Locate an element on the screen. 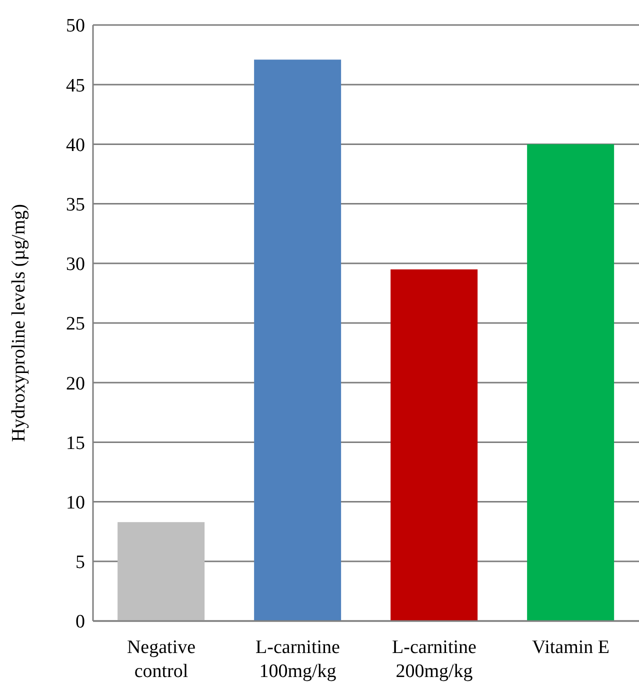 This screenshot has width=639, height=682. y-tick-label: 5 is located at coordinates (80, 563).